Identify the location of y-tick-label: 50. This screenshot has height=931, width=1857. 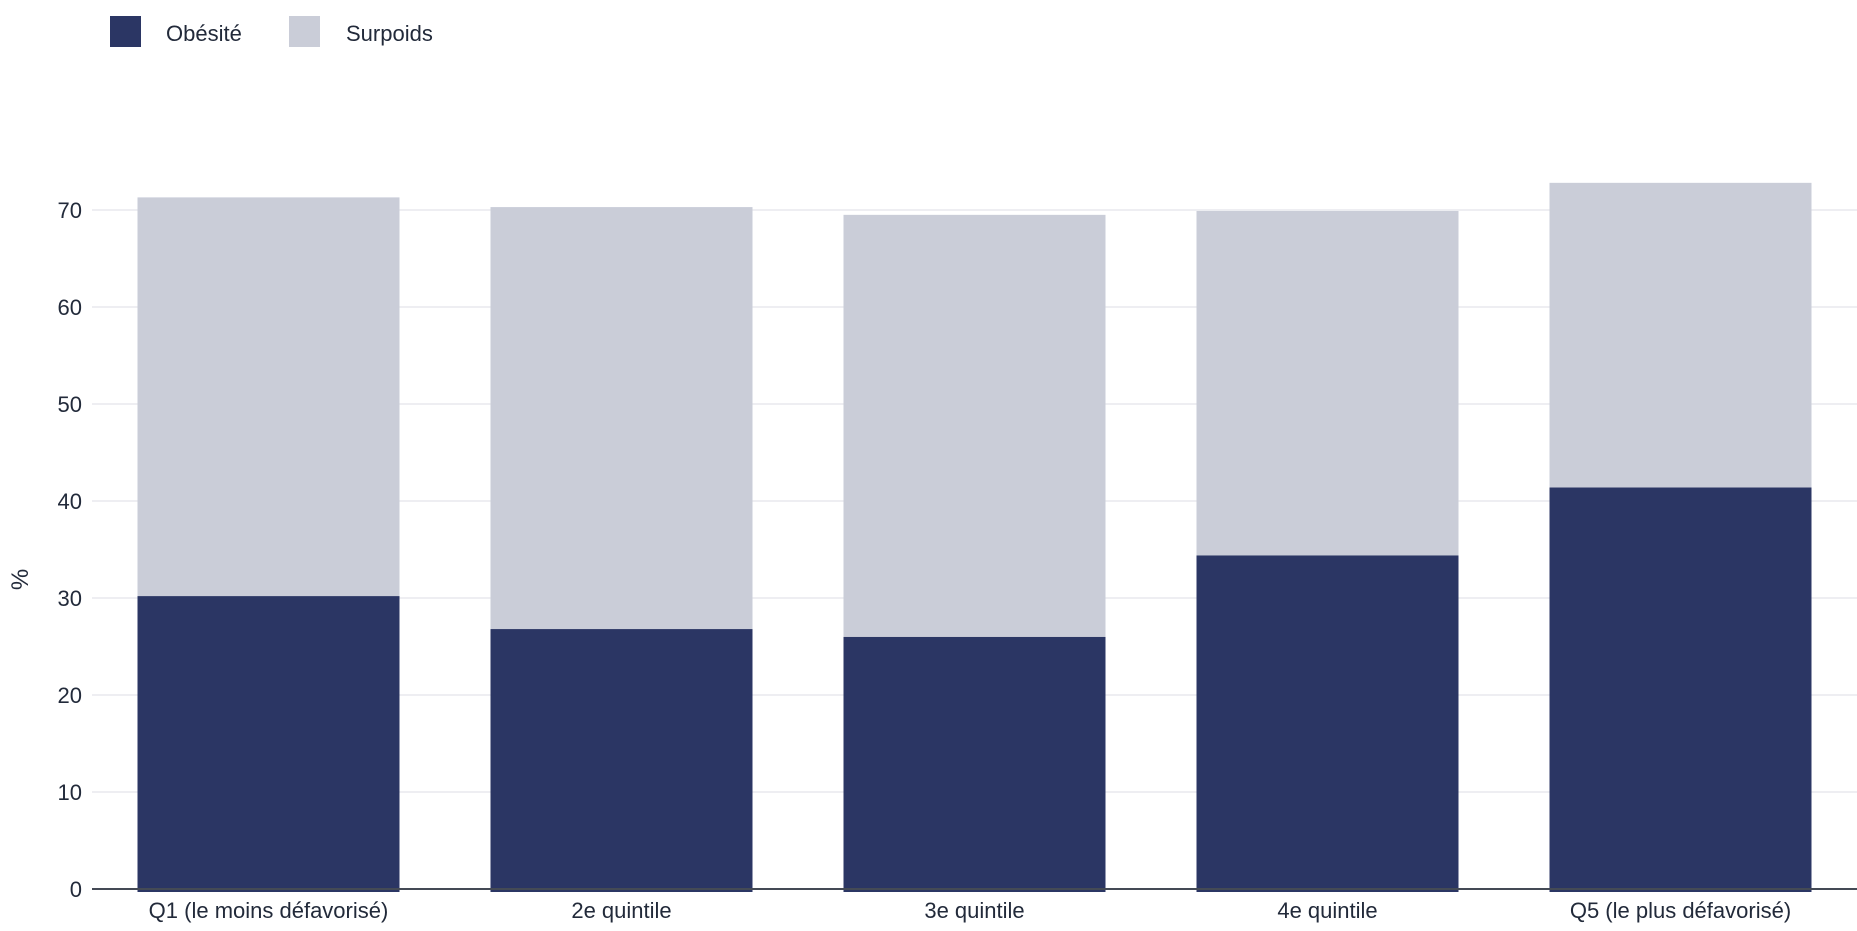
(70, 404).